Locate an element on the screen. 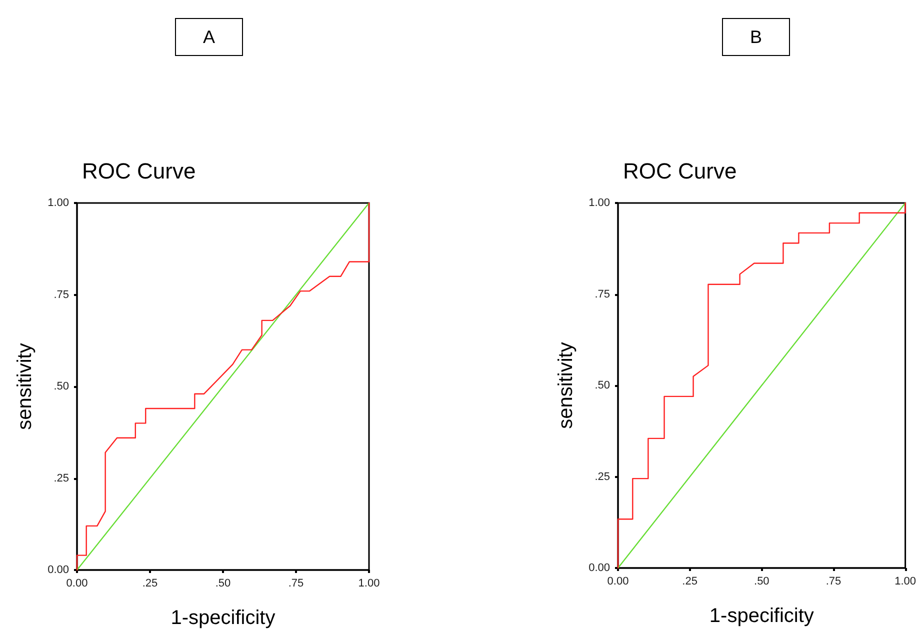  chart-title: A is located at coordinates (209, 37).